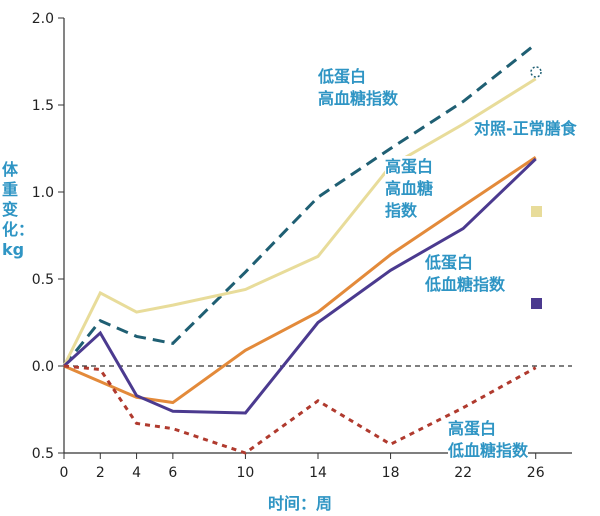 This screenshot has height=516, width=600. I want to click on series-label: 对照-正常膳食, so click(525, 128).